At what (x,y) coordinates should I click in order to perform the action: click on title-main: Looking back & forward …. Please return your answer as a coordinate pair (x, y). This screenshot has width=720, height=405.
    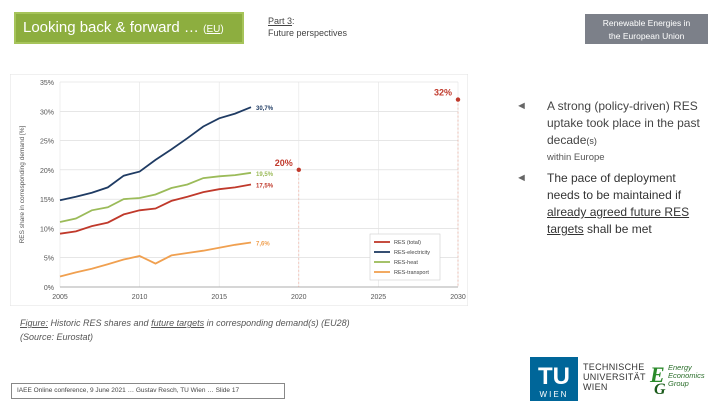
    Looking at the image, I should click on (111, 27).